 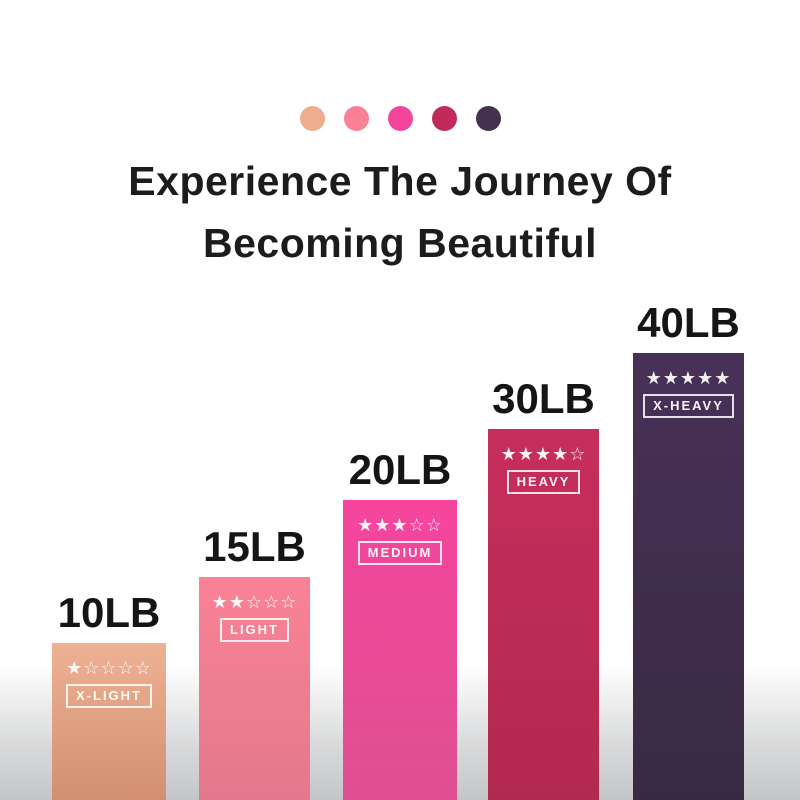 What do you see at coordinates (254, 602) in the screenshot?
I see `star-rating-icons: ★★☆☆☆` at bounding box center [254, 602].